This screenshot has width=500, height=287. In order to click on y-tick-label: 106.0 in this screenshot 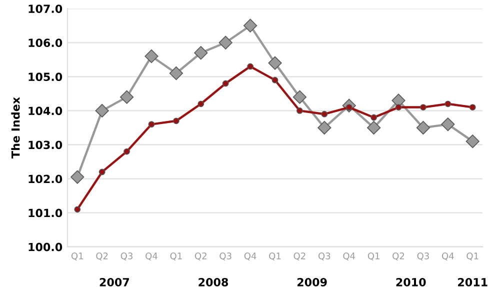, I will do `click(45, 43)`.